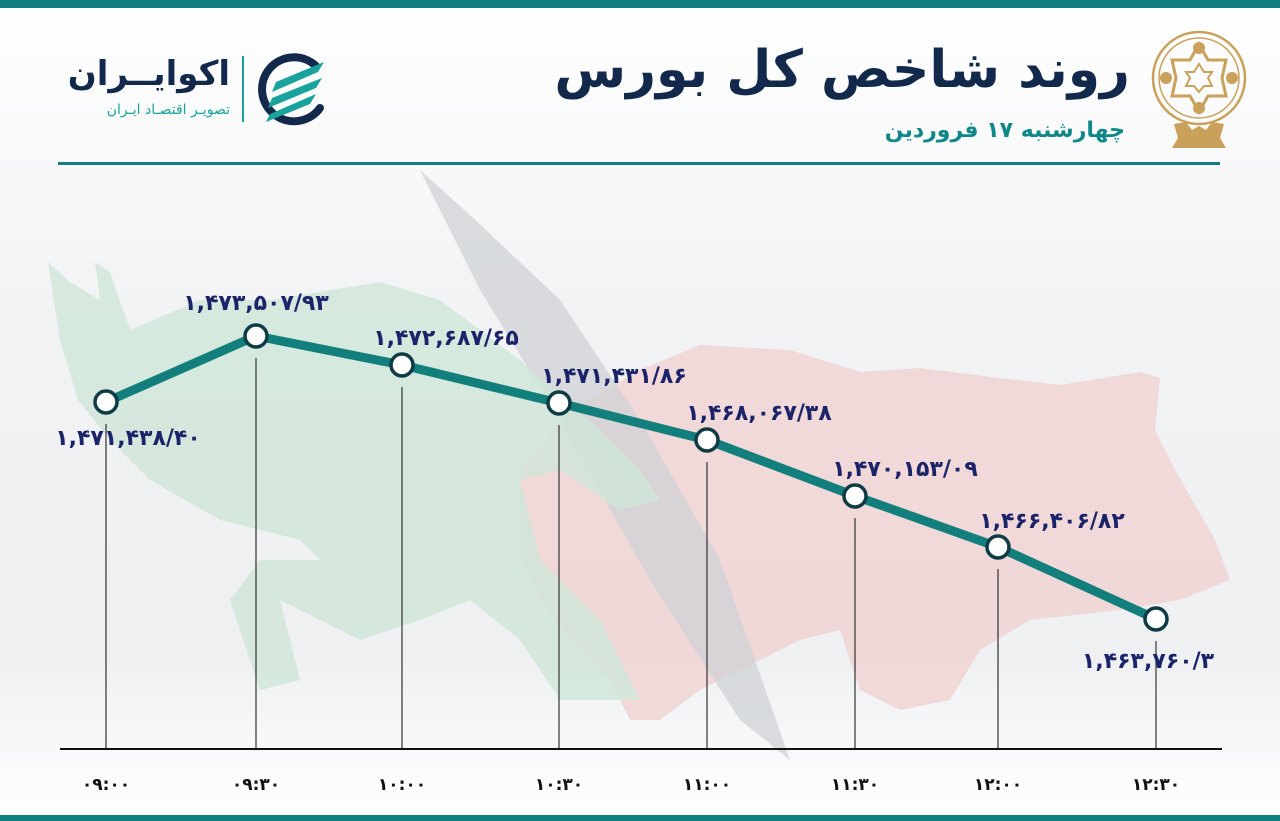 The width and height of the screenshot is (1280, 821). Describe the element at coordinates (640, 4) in the screenshot. I see `top-accent-bar` at that location.